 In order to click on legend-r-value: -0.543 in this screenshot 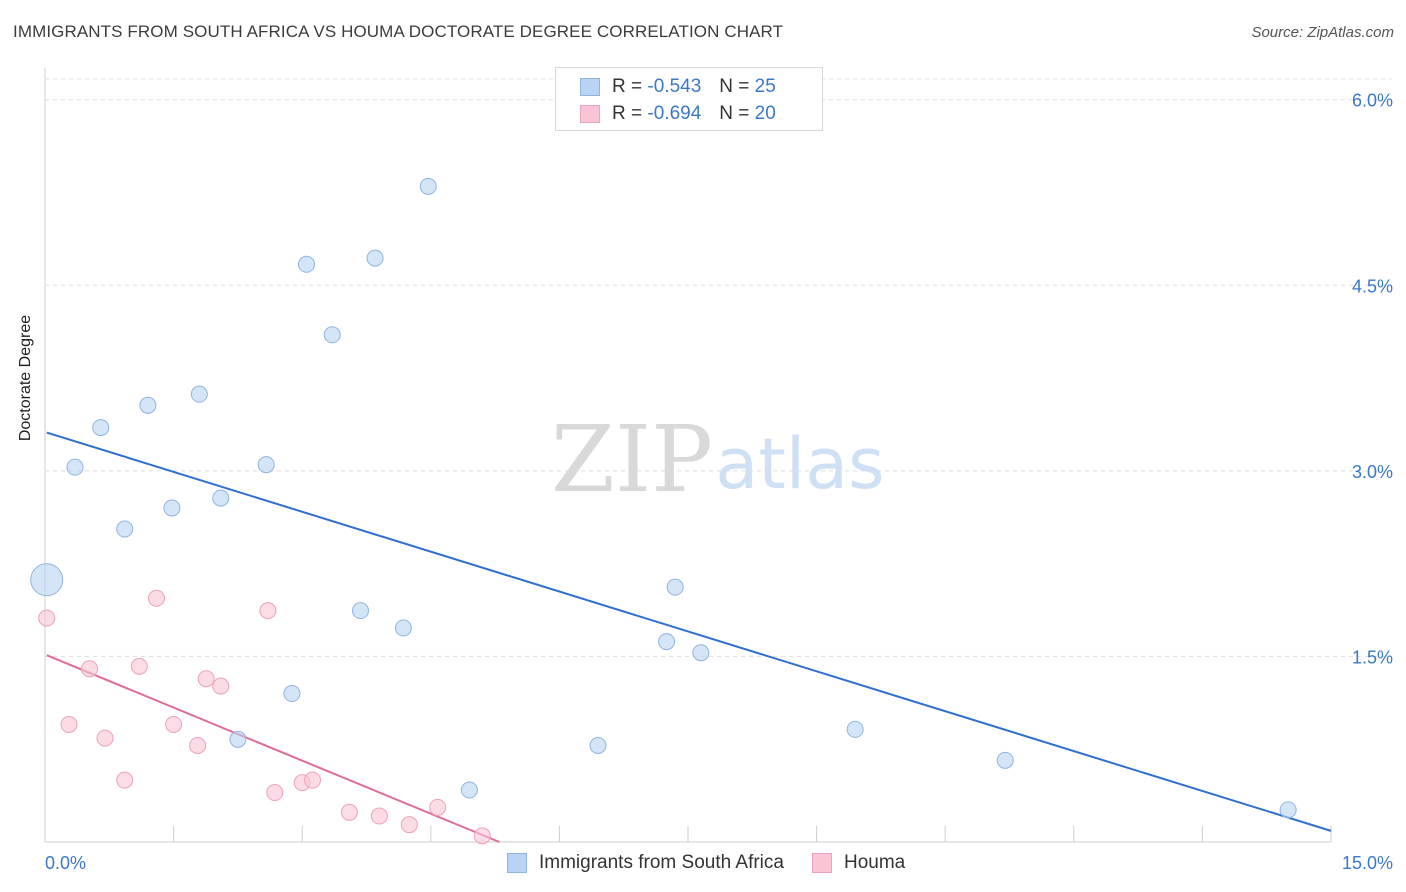, I will do `click(674, 86)`.